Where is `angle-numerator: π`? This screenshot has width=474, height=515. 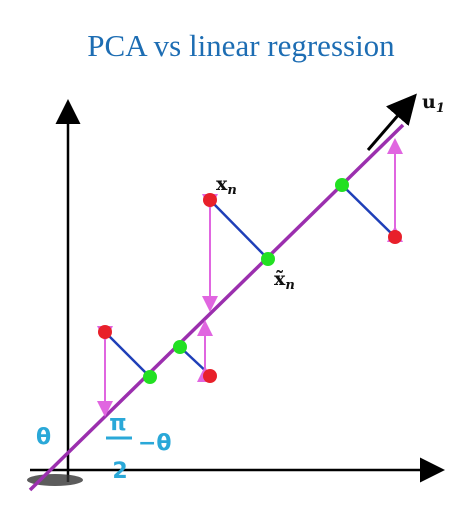
angle-numerator: π is located at coordinates (117, 423).